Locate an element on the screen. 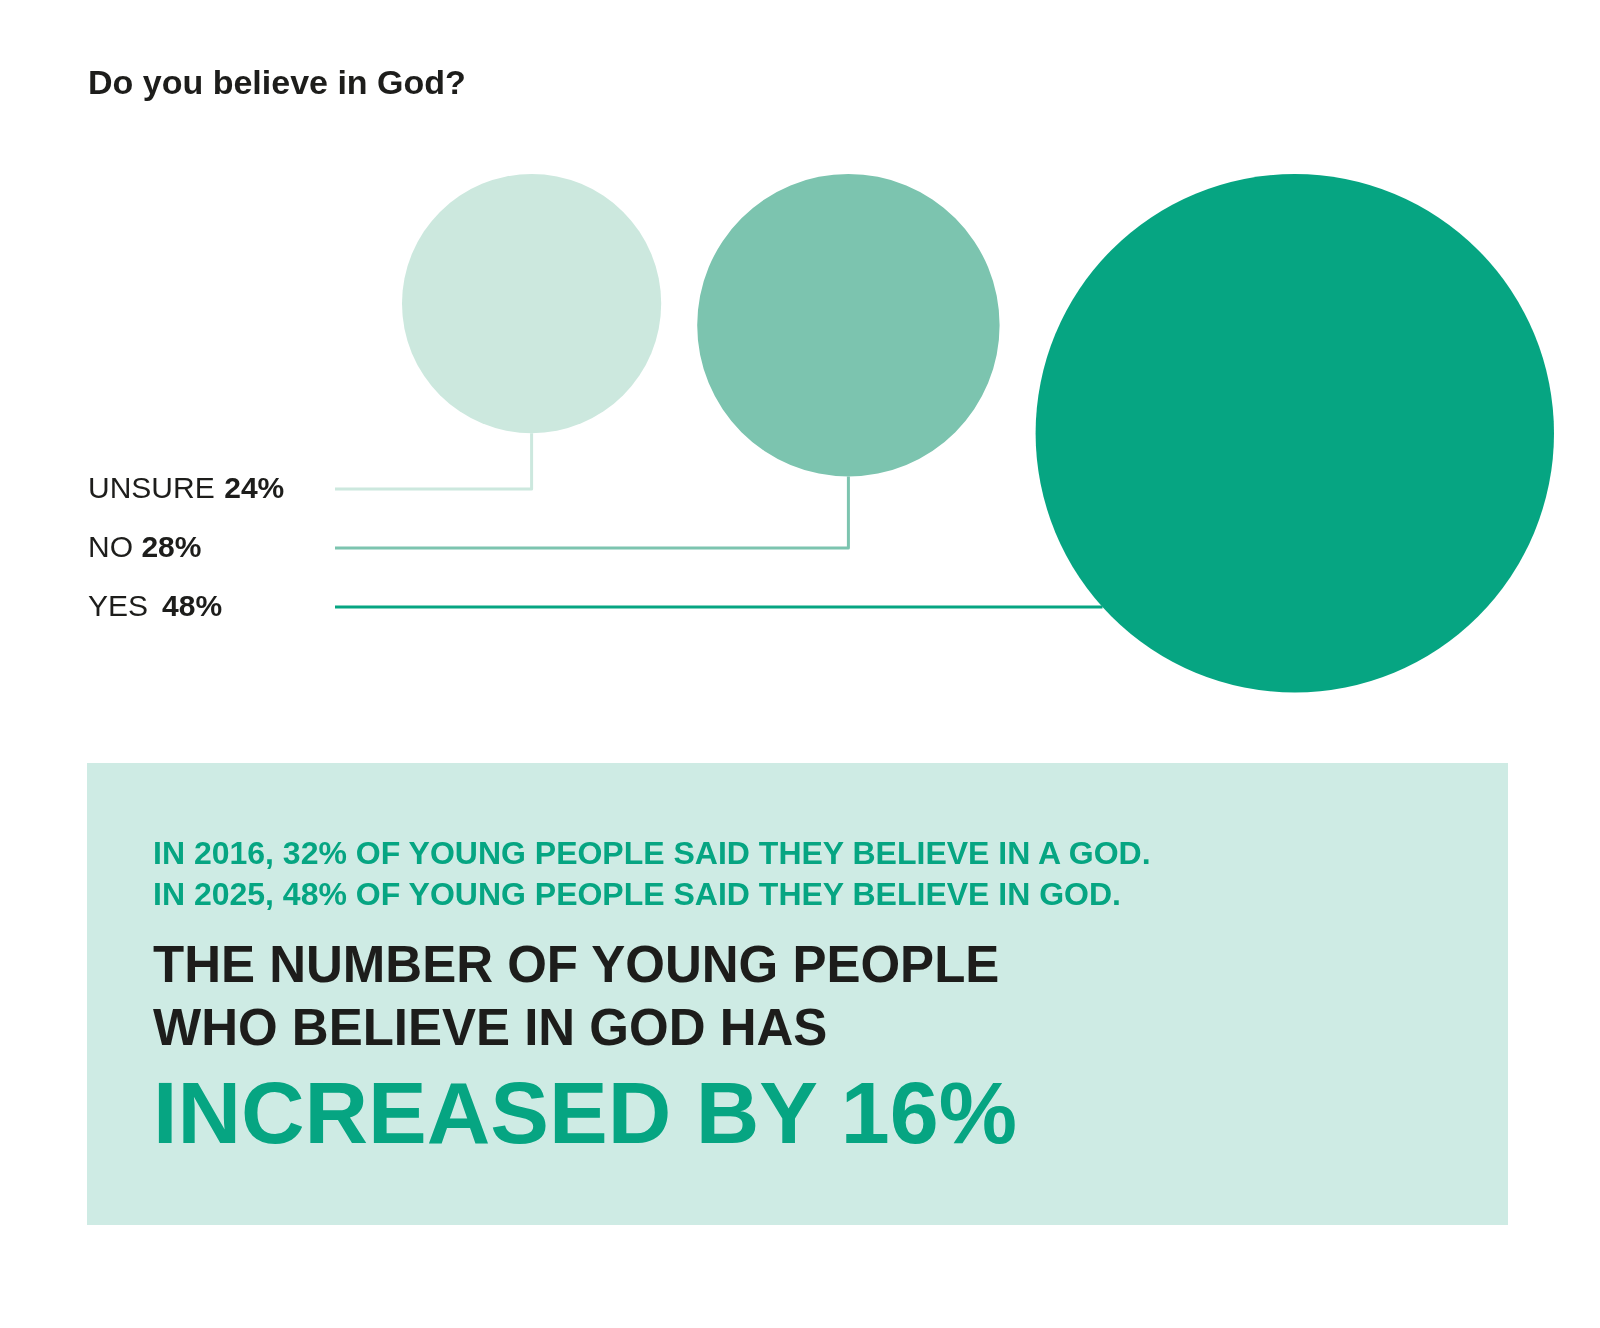 This screenshot has height=1328, width=1600. data-label: 28% is located at coordinates (171, 546).